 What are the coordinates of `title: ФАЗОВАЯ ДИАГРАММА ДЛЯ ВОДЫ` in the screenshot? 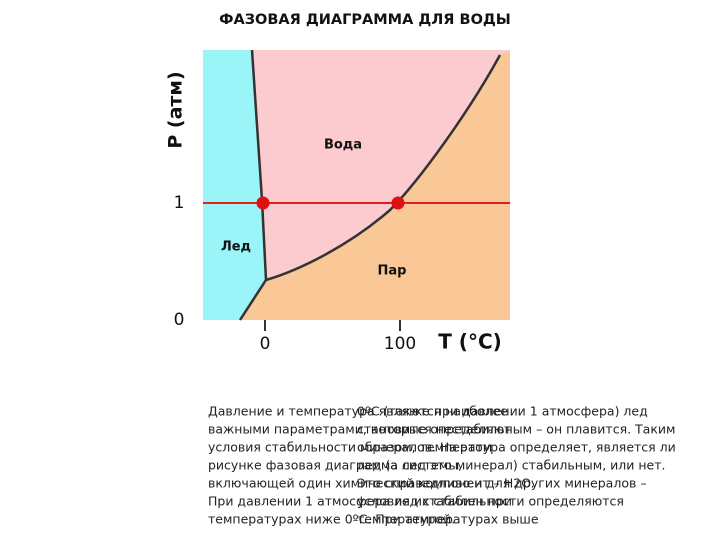 It's located at (365, 20).